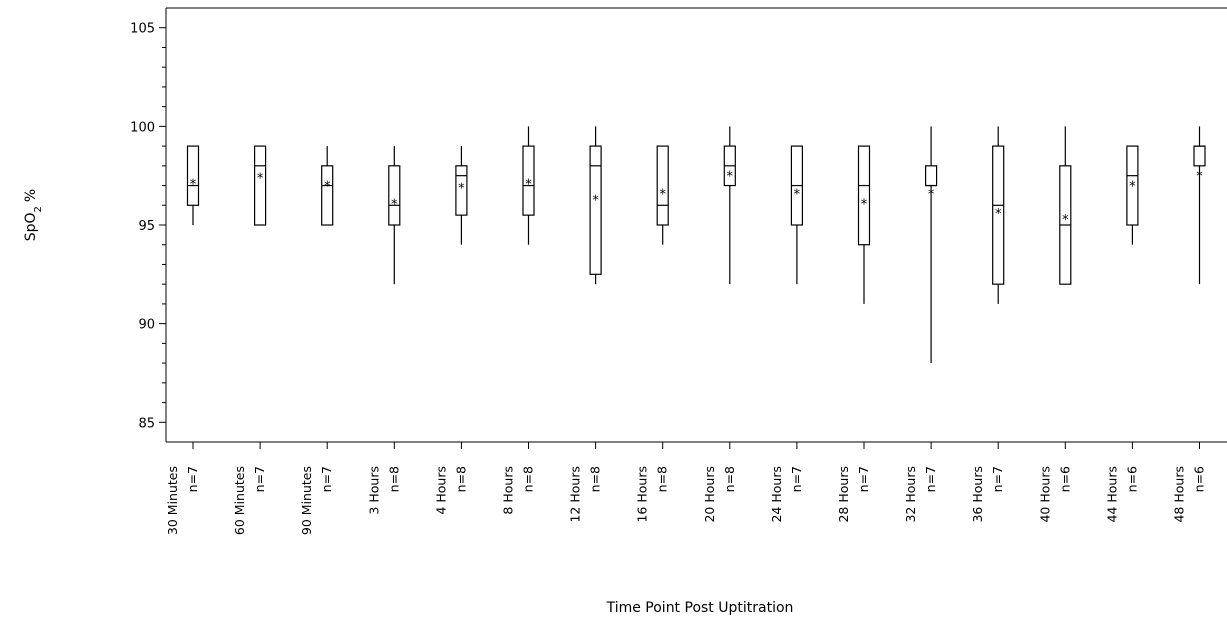 This screenshot has height=619, width=1227. What do you see at coordinates (700, 608) in the screenshot?
I see `x-axis-title: Time Point Post Uptitration` at bounding box center [700, 608].